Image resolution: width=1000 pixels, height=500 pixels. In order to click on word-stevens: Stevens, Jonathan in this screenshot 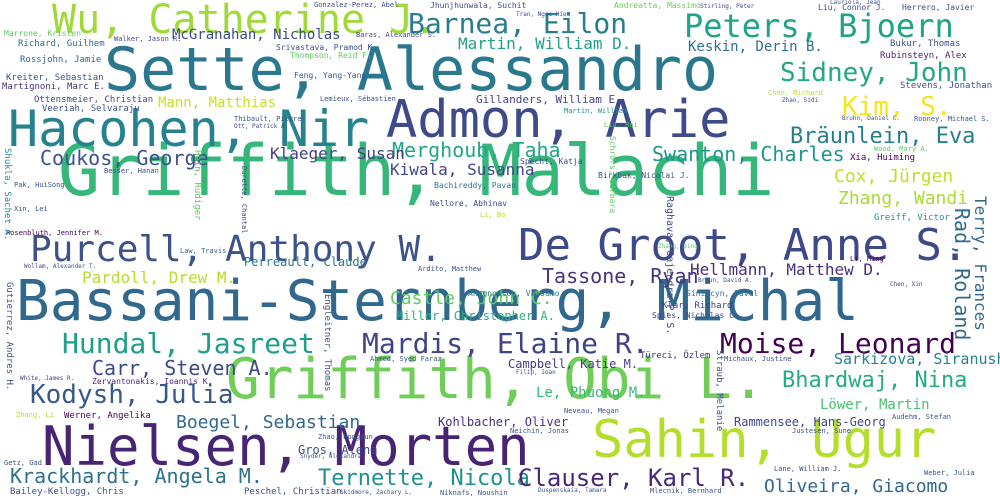, I will do `click(946, 86)`.